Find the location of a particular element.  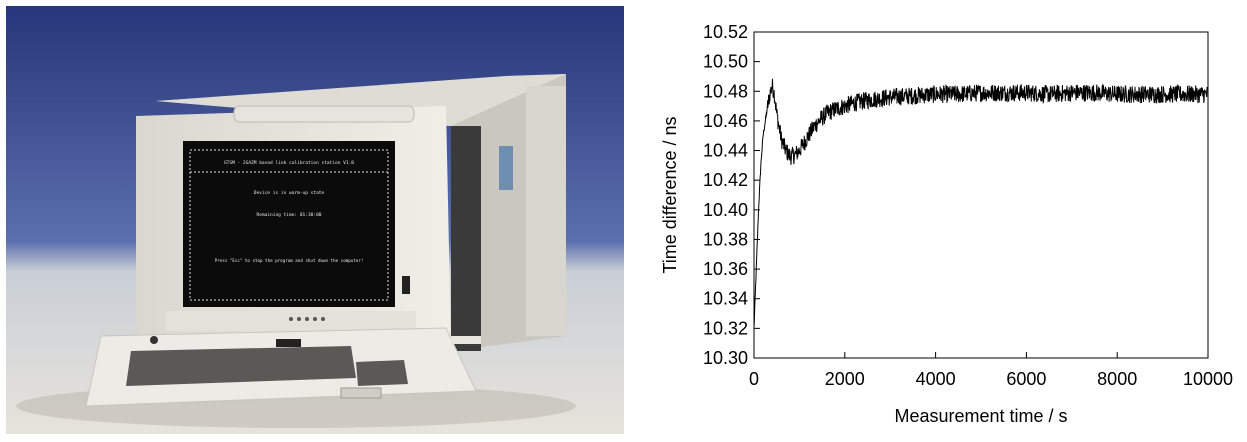

y-tick-label: 10.48 is located at coordinates (725, 91).